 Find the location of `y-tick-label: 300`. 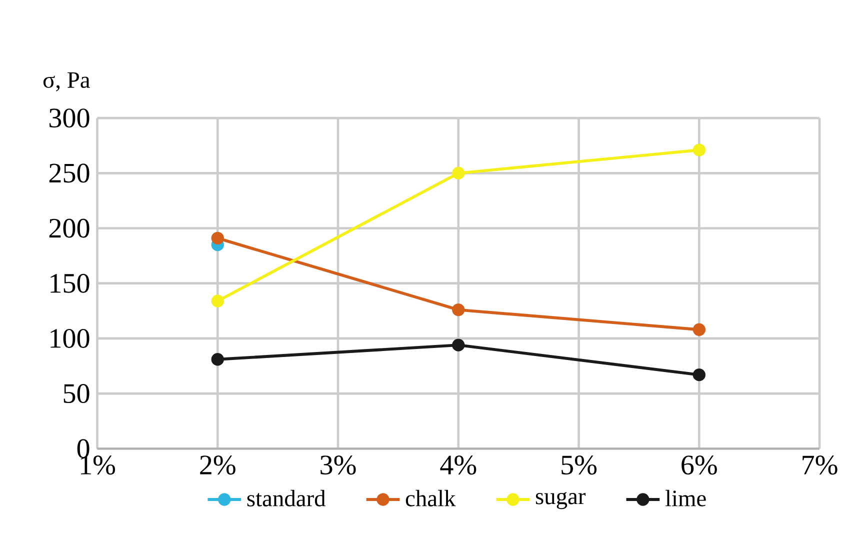

y-tick-label: 300 is located at coordinates (70, 118).